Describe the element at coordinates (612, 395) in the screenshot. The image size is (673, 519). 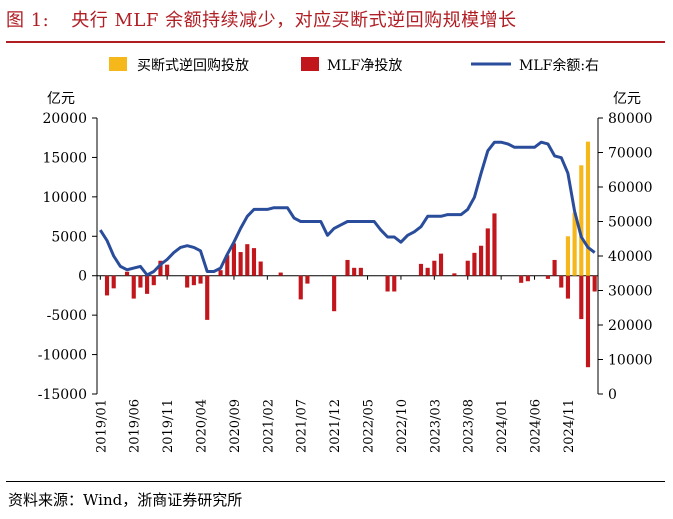
I see `right-tick-label: 0` at that location.